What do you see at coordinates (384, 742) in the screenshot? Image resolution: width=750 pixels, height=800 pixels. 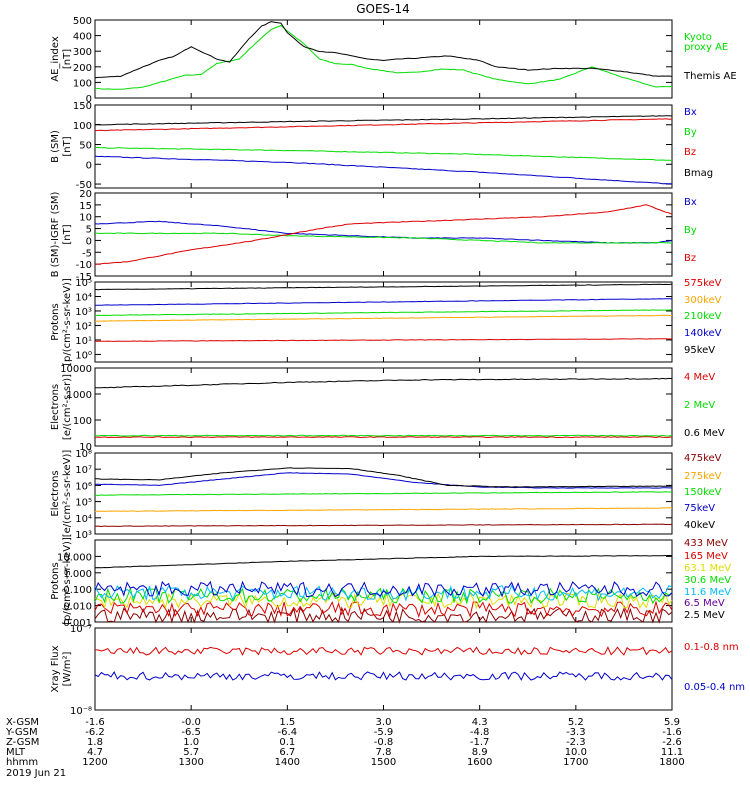 I see `x-row-value: -0.8` at bounding box center [384, 742].